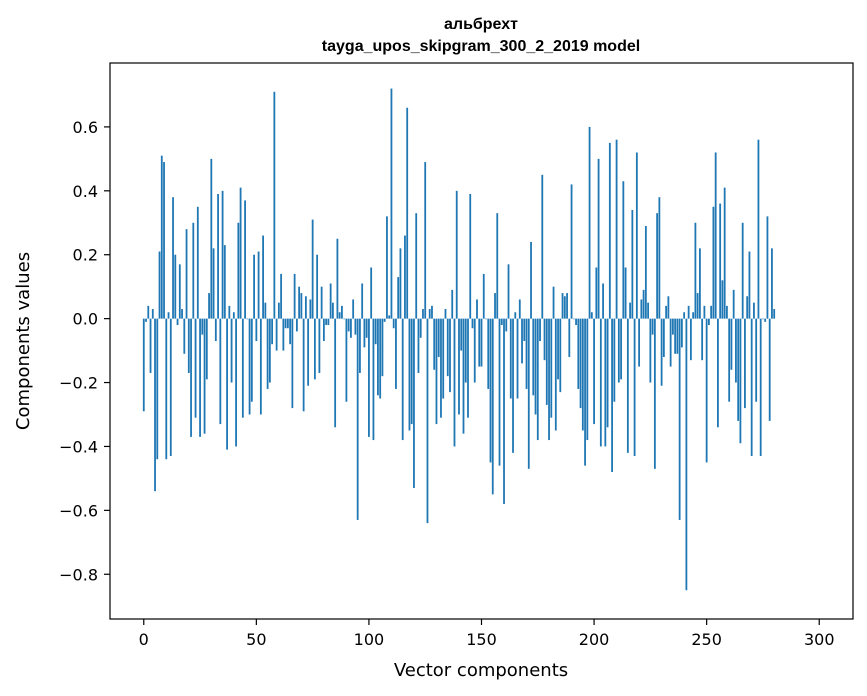 The width and height of the screenshot is (867, 696). Describe the element at coordinates (144, 639) in the screenshot. I see `x-tick-label: 0` at that location.